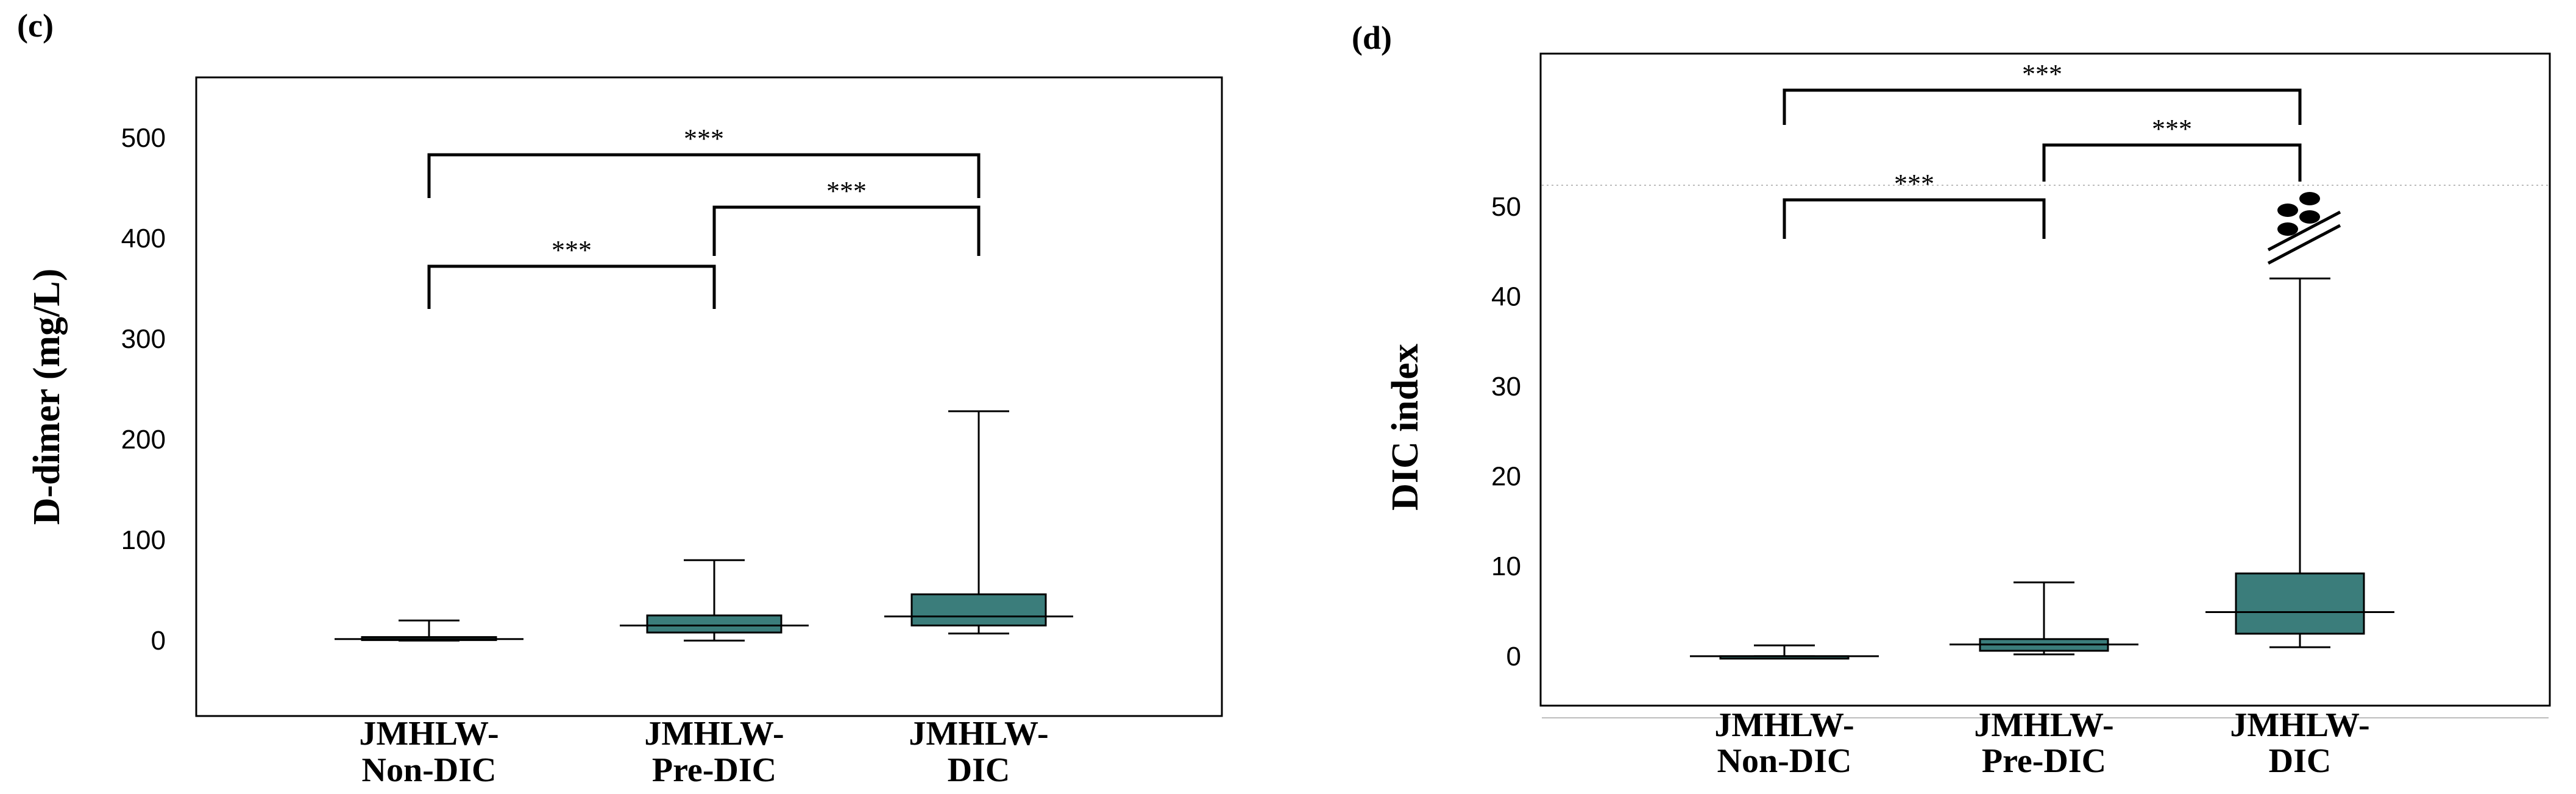 The height and width of the screenshot is (794, 2576). I want to click on y-tick-label: 500, so click(144, 138).